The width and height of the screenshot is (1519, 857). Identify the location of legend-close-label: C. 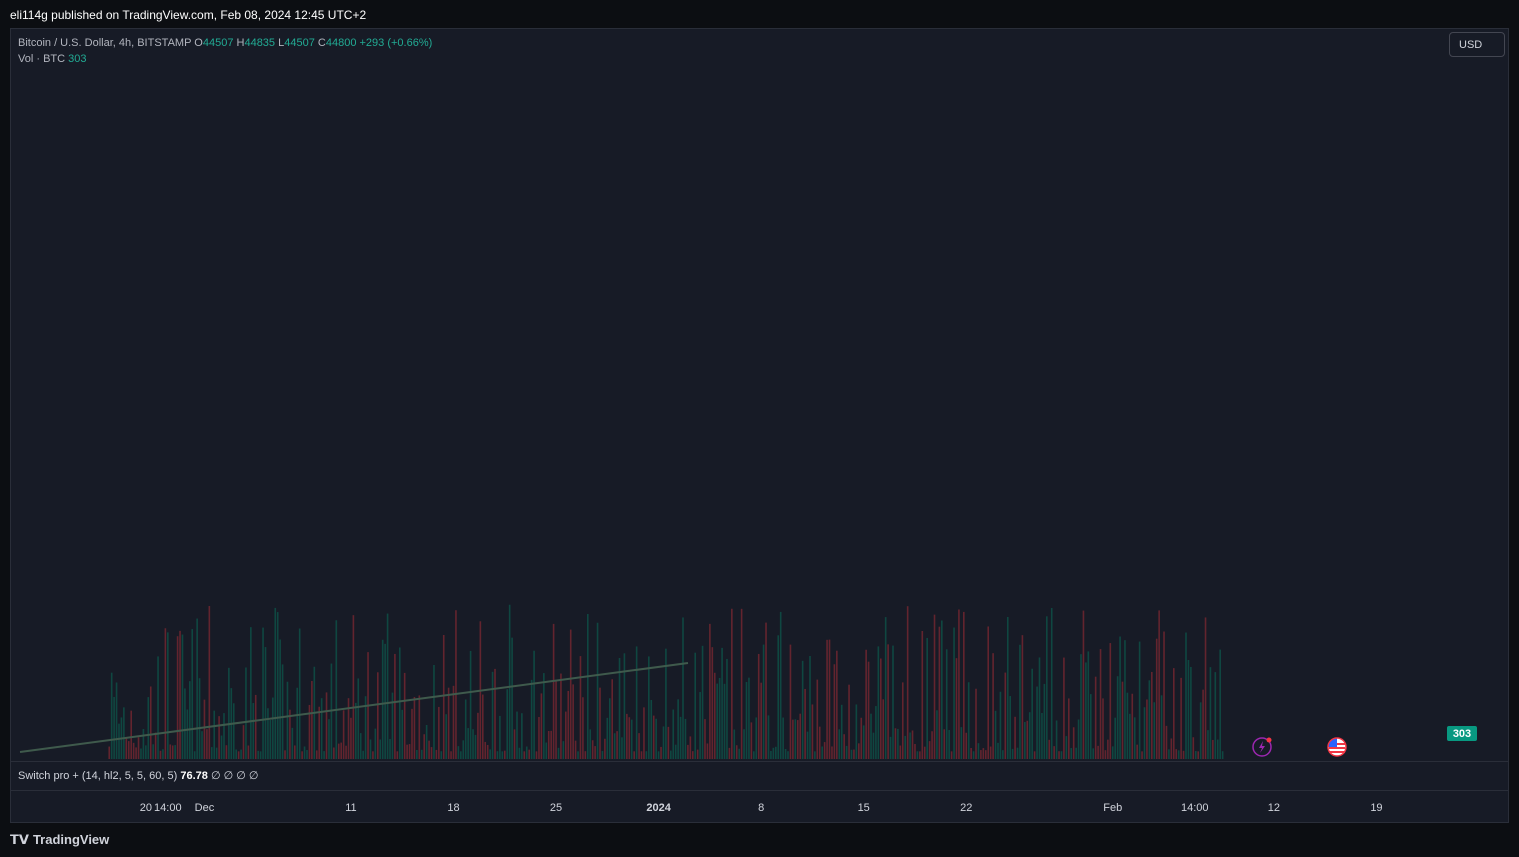
(321, 43).